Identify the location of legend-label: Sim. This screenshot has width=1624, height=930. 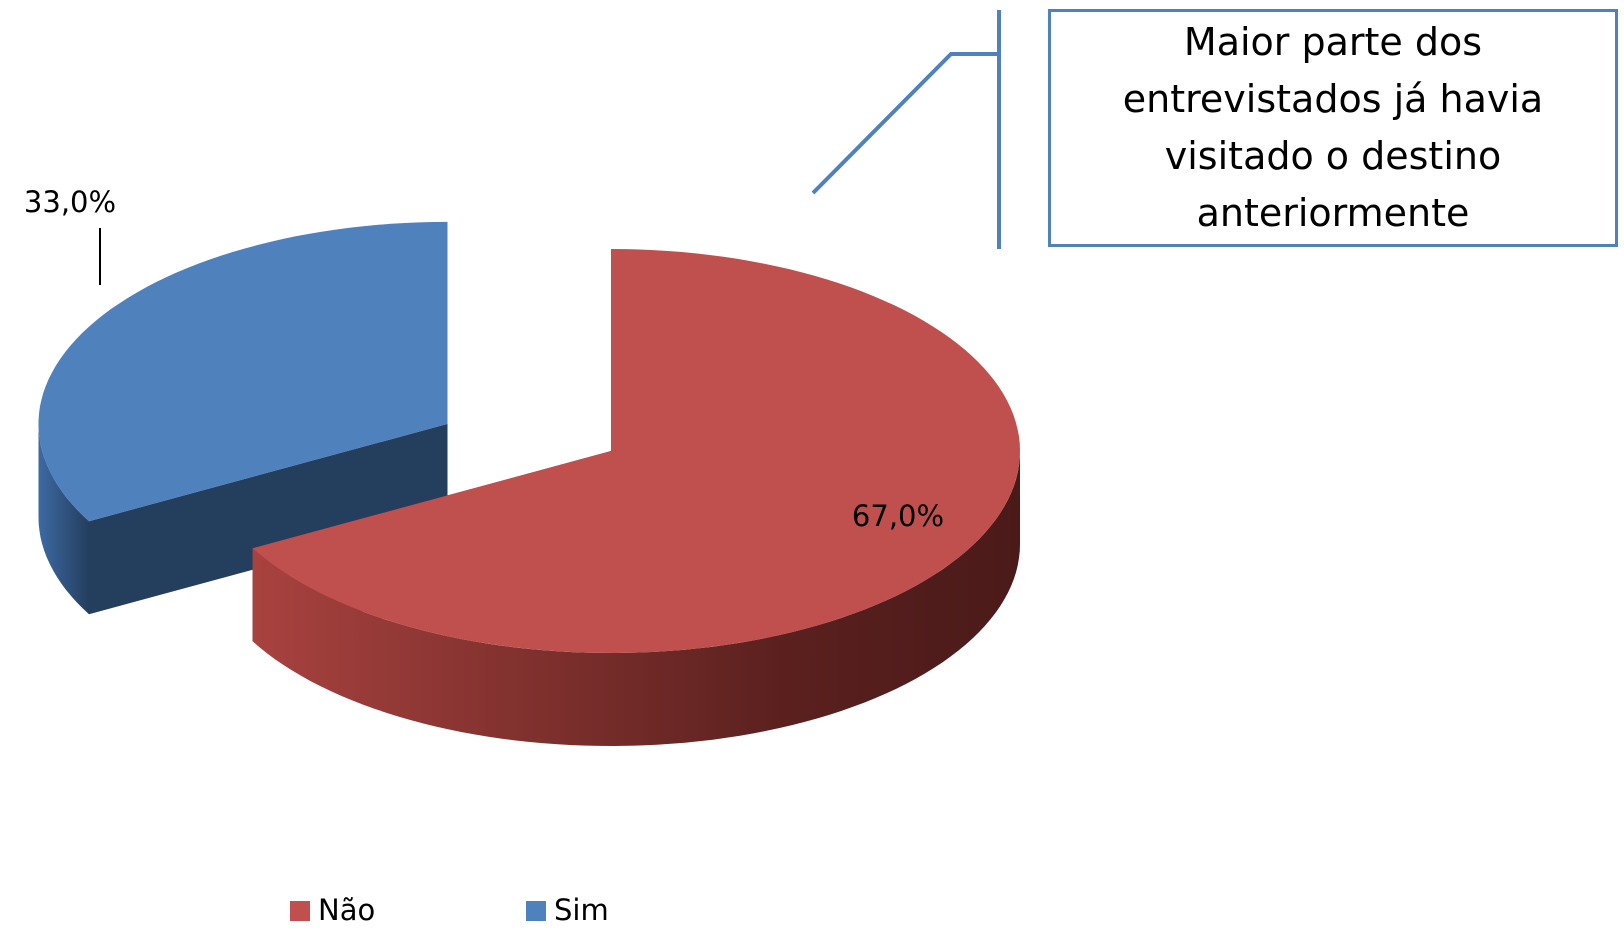
(581, 909).